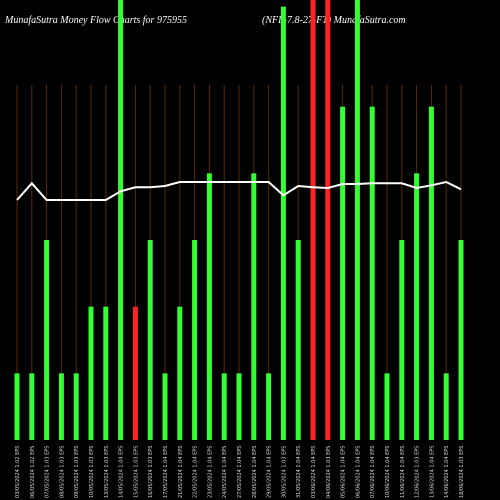 The width and height of the screenshot is (500, 500). Describe the element at coordinates (284, 472) in the screenshot. I see `x-tick-label: 30/05/2024 1.03 EPS` at that location.